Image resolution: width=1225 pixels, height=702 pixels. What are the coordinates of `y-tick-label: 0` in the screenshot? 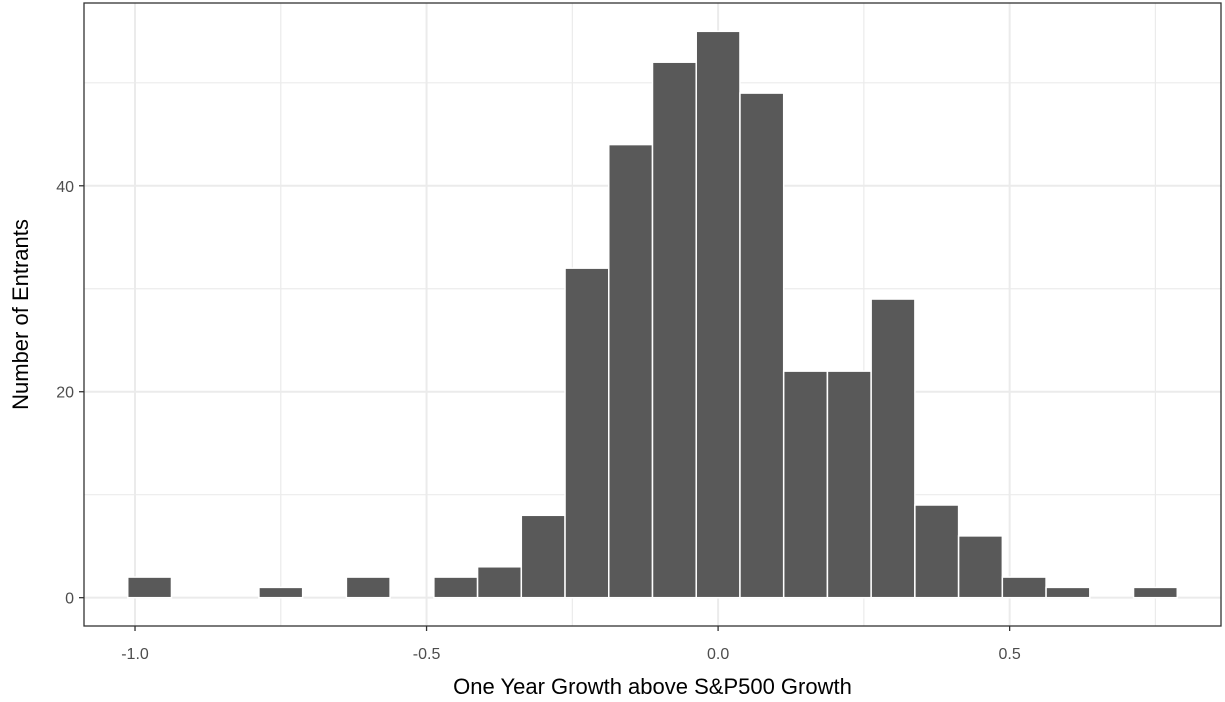 It's located at (69, 599).